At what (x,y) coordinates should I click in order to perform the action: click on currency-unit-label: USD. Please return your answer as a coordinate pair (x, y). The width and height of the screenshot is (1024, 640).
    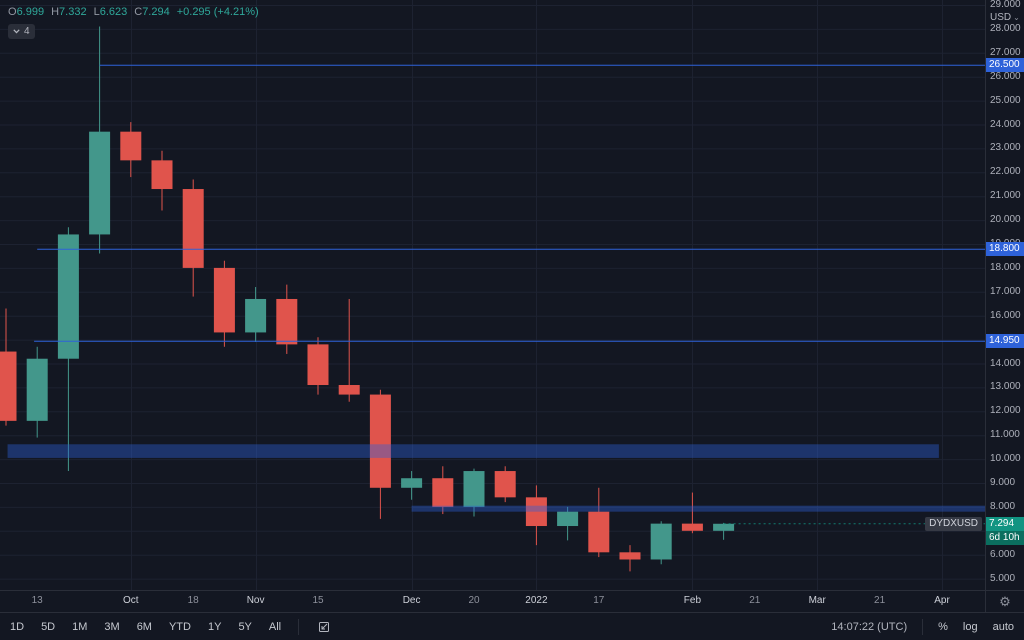
    Looking at the image, I should click on (1001, 17).